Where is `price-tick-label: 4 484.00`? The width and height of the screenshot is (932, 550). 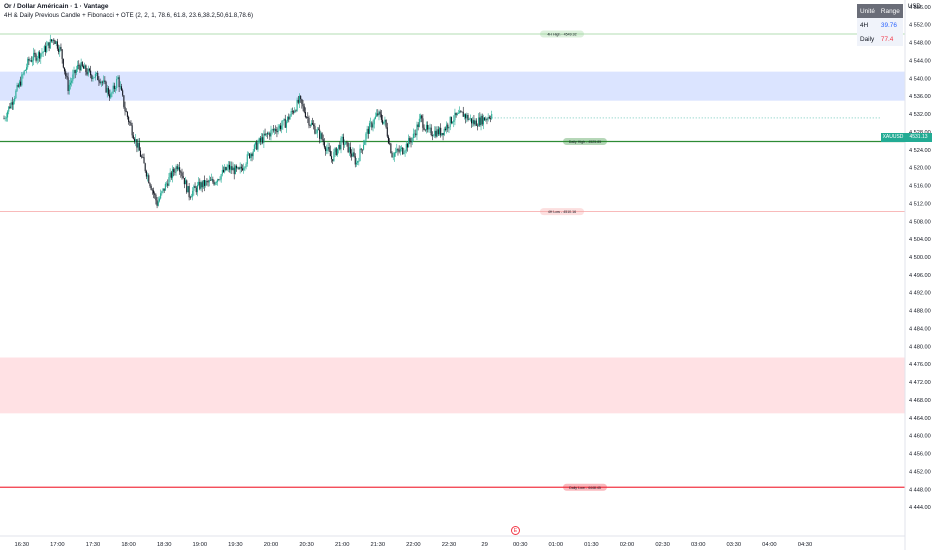
price-tick-label: 4 484.00 is located at coordinates (920, 329).